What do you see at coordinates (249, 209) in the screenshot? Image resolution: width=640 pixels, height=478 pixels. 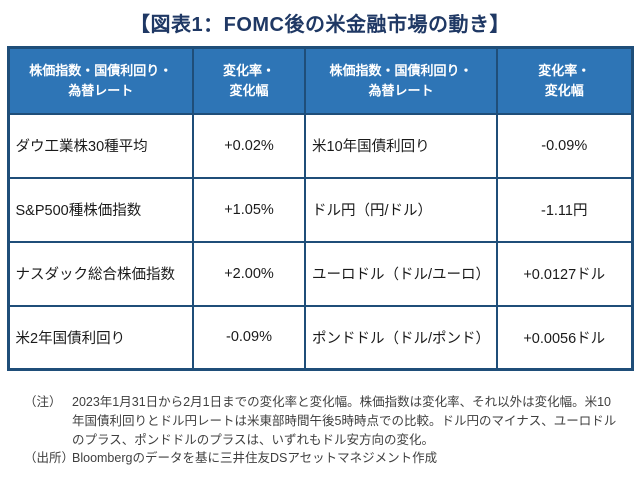 I see `change-cell: +1.05%` at bounding box center [249, 209].